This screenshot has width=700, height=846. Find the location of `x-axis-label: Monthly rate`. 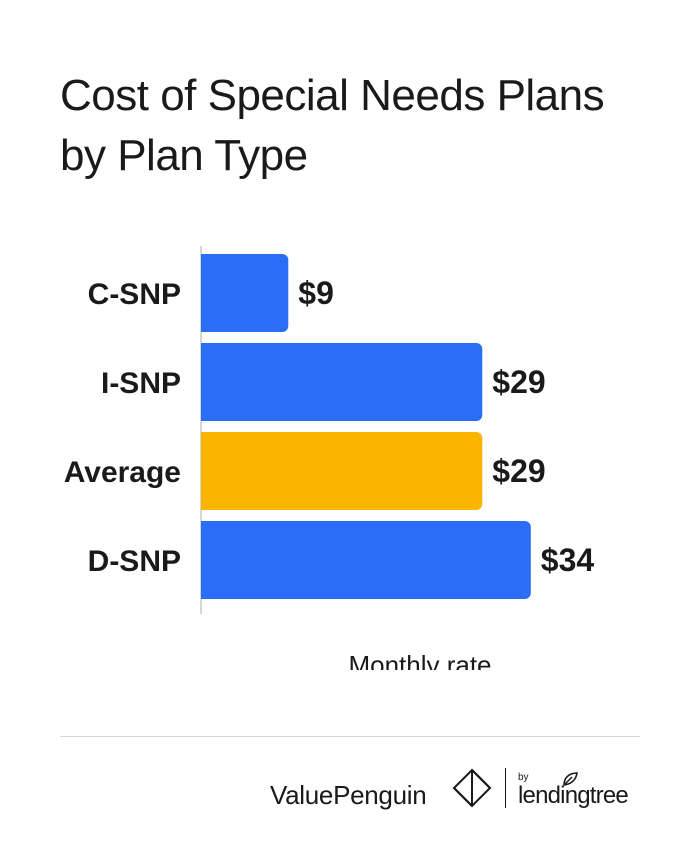

x-axis-label: Monthly rate is located at coordinates (419, 660).